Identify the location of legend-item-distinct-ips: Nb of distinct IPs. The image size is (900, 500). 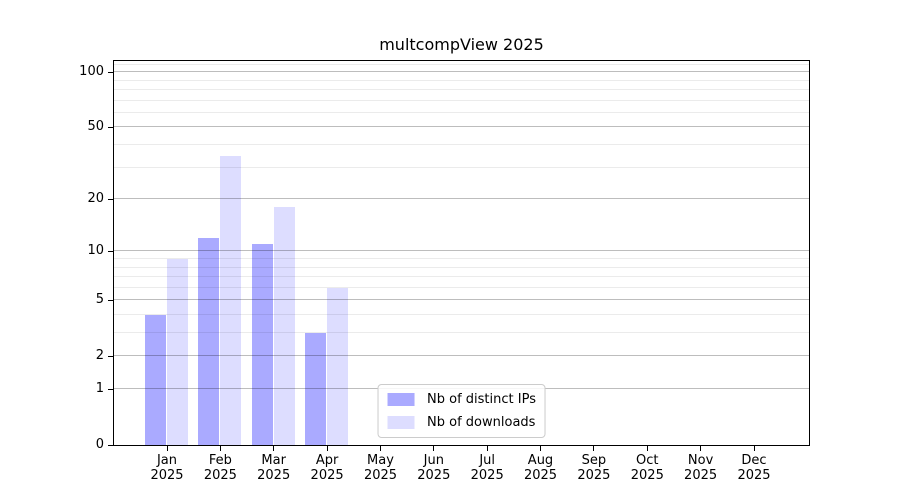
(461, 399).